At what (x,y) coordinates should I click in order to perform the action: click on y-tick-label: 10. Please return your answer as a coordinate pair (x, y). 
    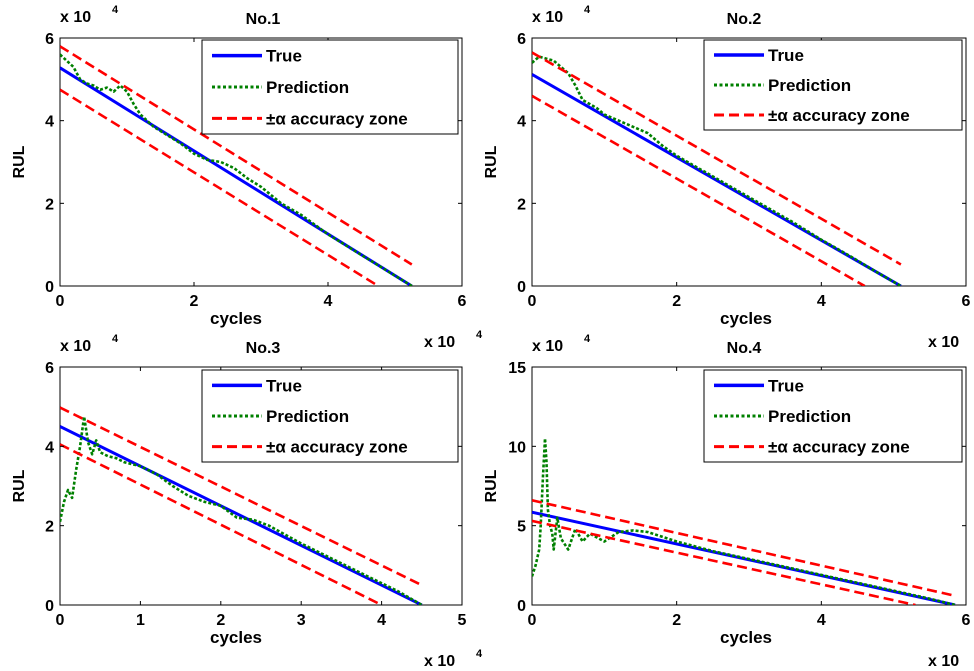
    Looking at the image, I should click on (517, 447).